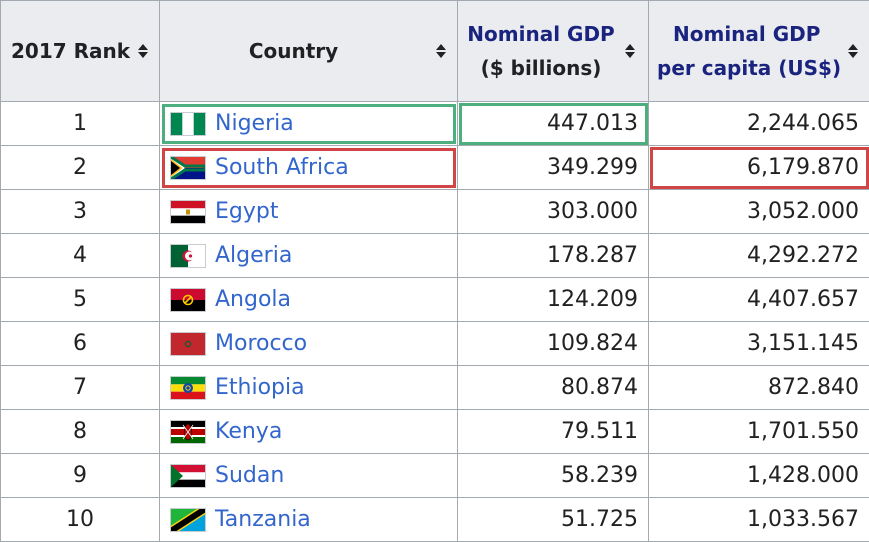 Image resolution: width=869 pixels, height=542 pixels. Describe the element at coordinates (249, 431) in the screenshot. I see `country-link: Kenya` at that location.